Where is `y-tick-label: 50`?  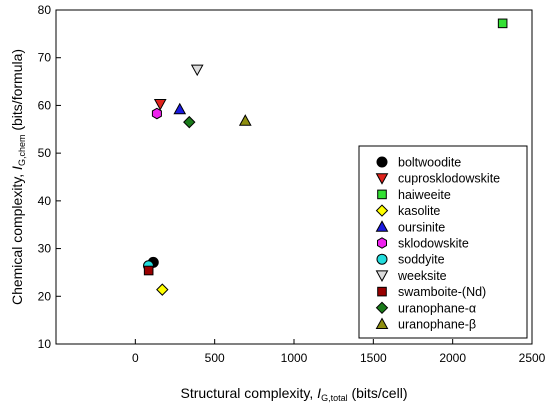
y-tick-label: 50 is located at coordinates (45, 153).